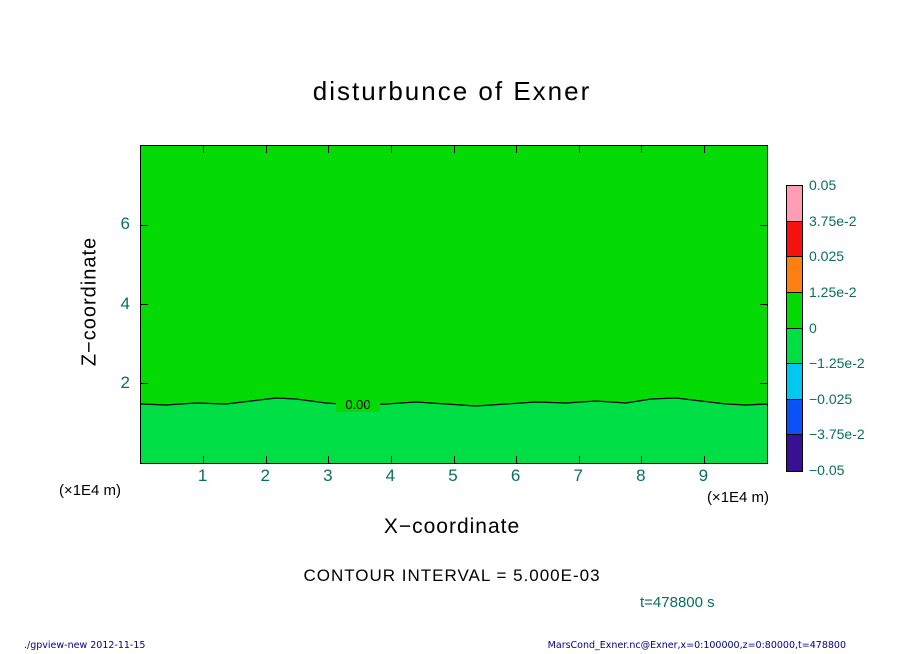  What do you see at coordinates (515, 475) in the screenshot?
I see `x-tick-label: 6` at bounding box center [515, 475].